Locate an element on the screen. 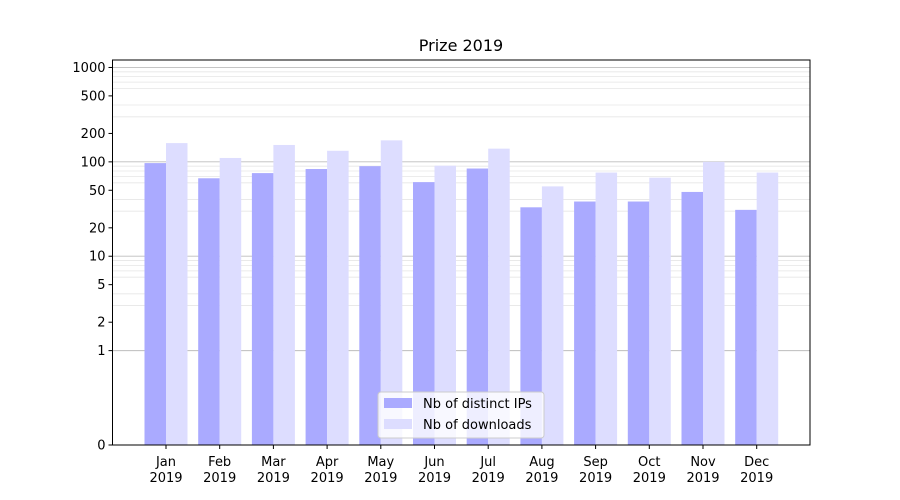 This screenshot has height=500, width=900. y-tick-label: 200 is located at coordinates (93, 134).